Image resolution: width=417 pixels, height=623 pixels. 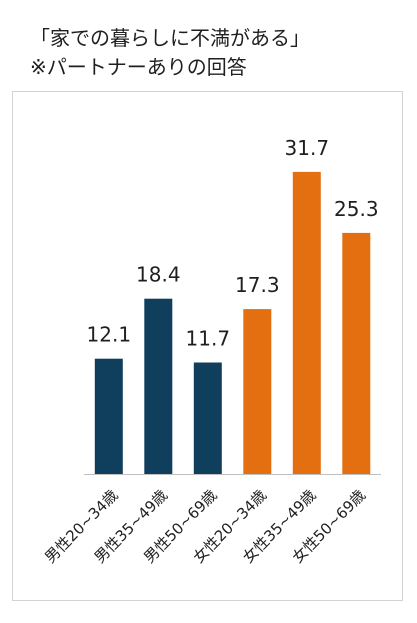 I want to click on value-label-4: 17.3, so click(x=257, y=285).